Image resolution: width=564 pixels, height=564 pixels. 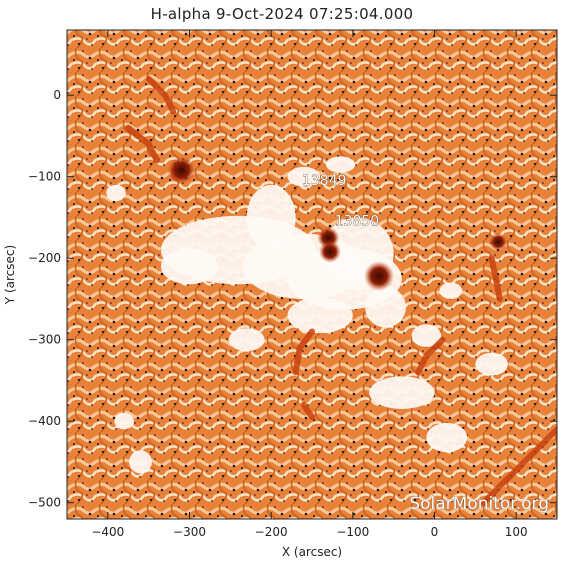 I want to click on x-tick-label: 100, so click(x=516, y=532).